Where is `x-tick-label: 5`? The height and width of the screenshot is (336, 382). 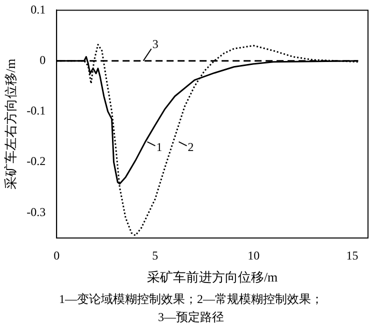 x-tick-label: 5 is located at coordinates (155, 255).